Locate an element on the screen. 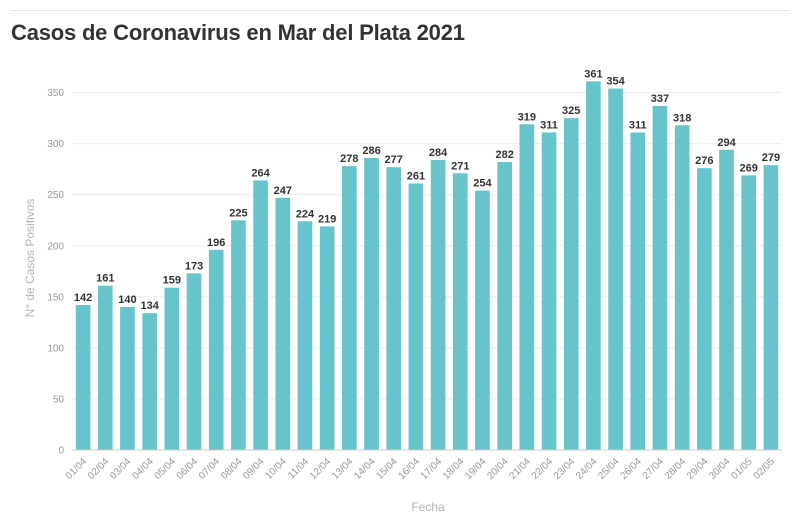 The image size is (800, 523). x-tick-label: 21/04 is located at coordinates (520, 469).